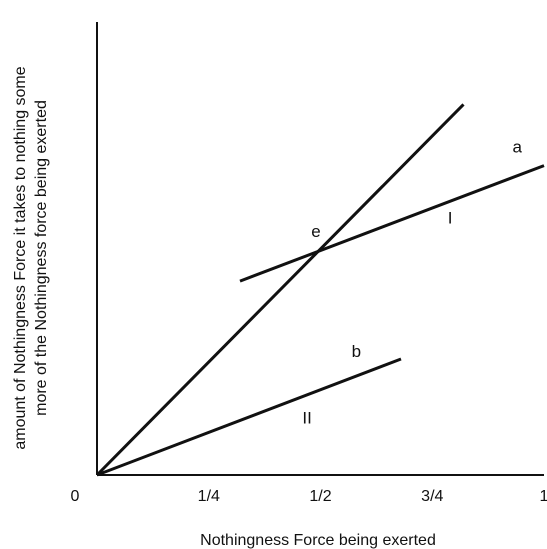 The height and width of the screenshot is (549, 547). I want to click on x-axis-title: Nothingness Force being exerted, so click(318, 540).